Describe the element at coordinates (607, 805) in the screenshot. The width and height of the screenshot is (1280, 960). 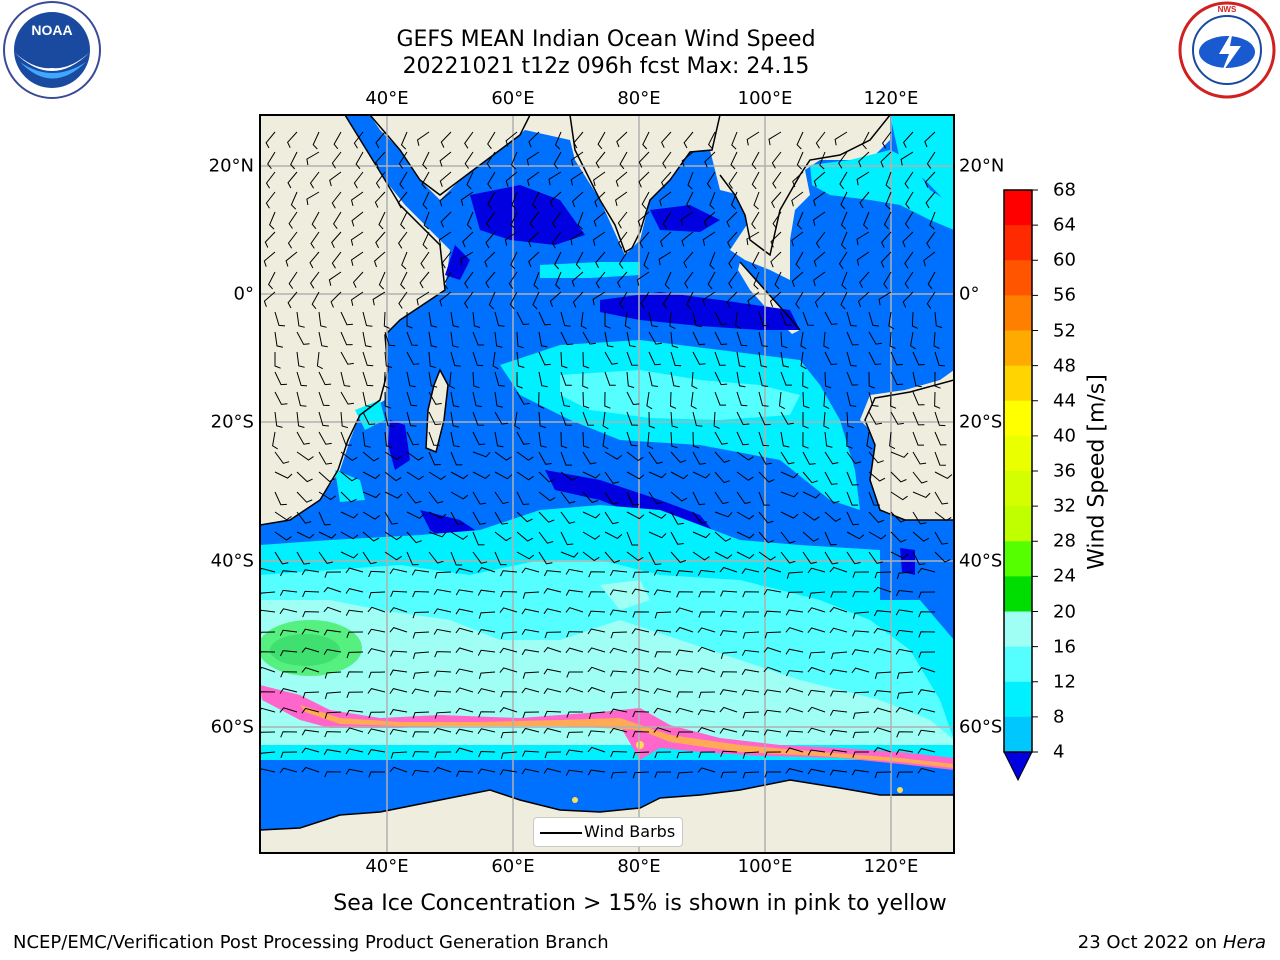
I see `antarctica-coast` at that location.